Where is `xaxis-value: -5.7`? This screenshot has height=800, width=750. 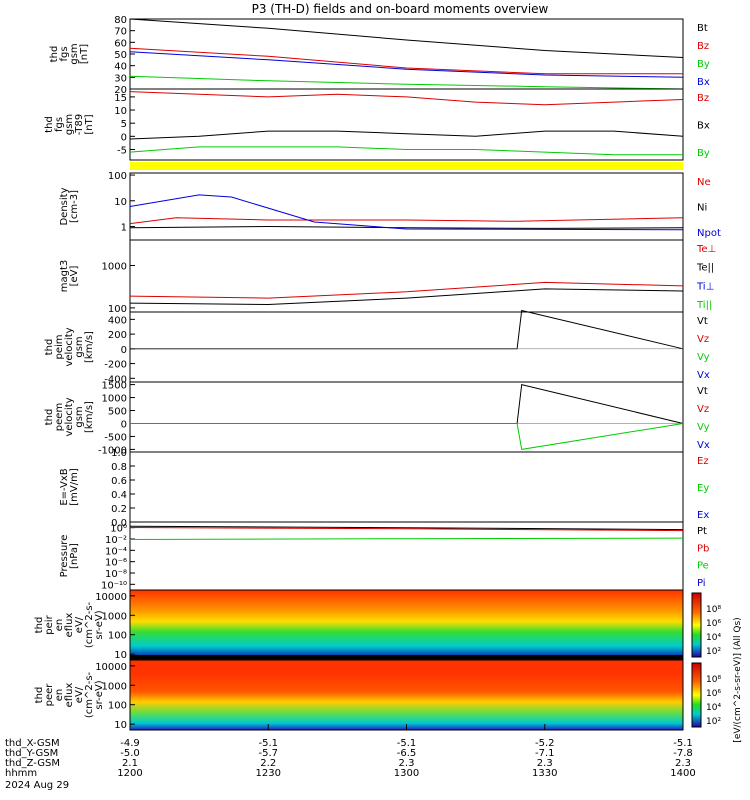
xaxis-value: -5.7 is located at coordinates (268, 753).